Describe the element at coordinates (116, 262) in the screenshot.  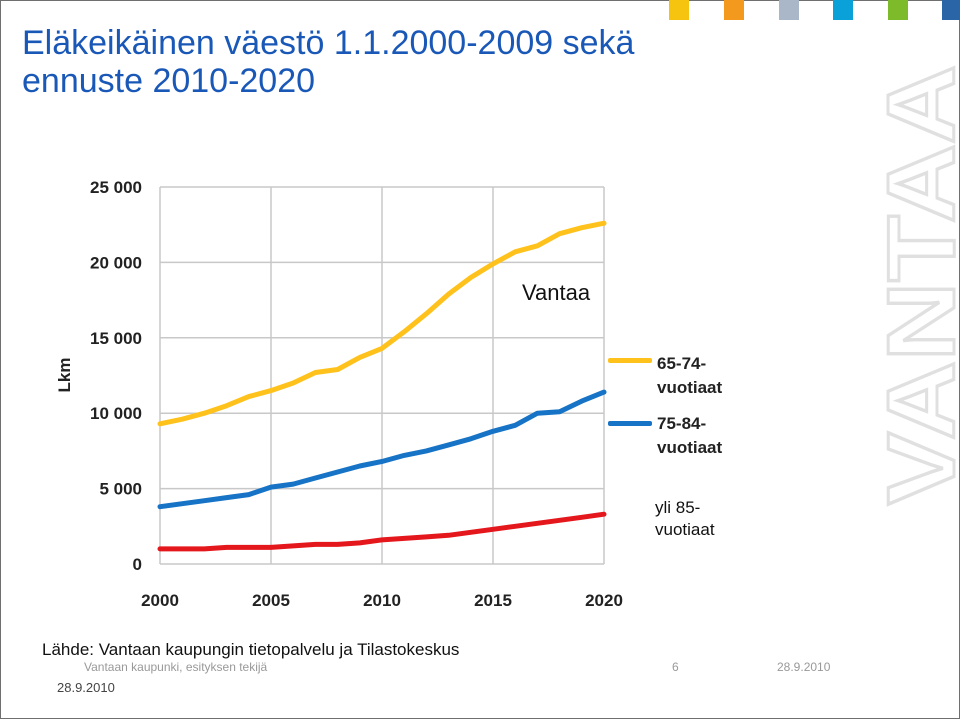
I see `y-tick-label: 20 000` at that location.